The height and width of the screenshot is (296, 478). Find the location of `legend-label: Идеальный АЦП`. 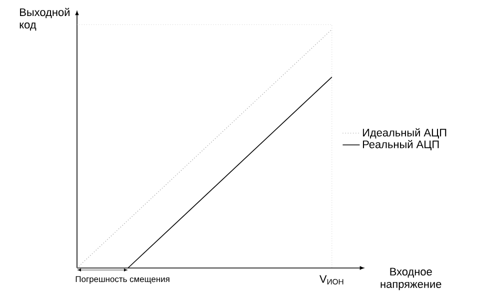

legend-label: Идеальный АЦП is located at coordinates (404, 133).